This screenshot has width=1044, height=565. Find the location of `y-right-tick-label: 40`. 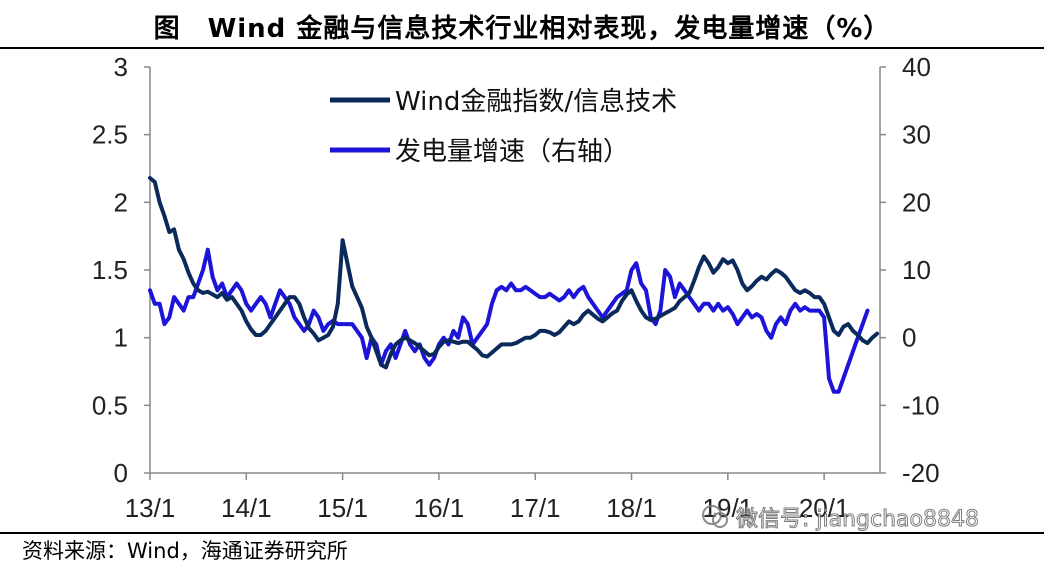

y-right-tick-label: 40 is located at coordinates (916, 67).